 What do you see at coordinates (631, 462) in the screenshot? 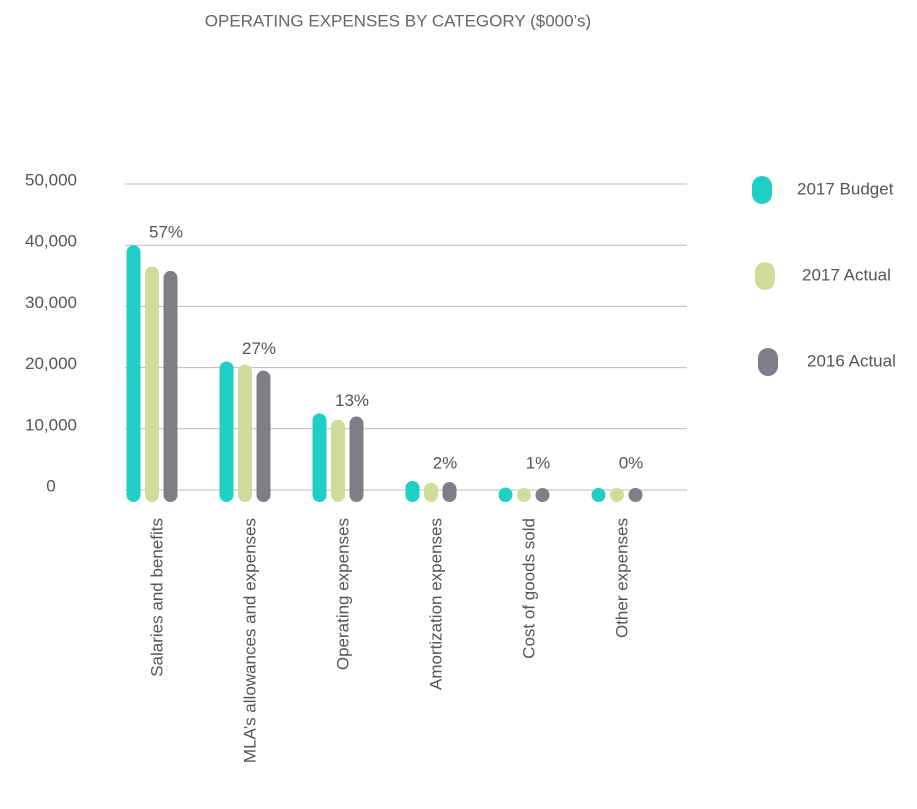
I see `category-label: 0%` at bounding box center [631, 462].